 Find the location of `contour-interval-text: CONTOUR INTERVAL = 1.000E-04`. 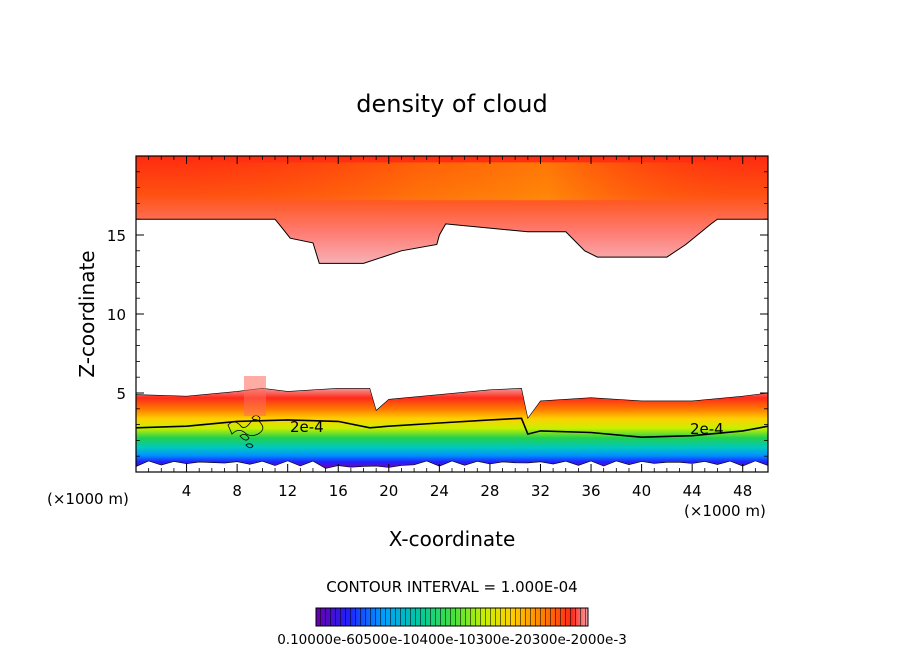

contour-interval-text: CONTOUR INTERVAL = 1.000E-04 is located at coordinates (451, 587).